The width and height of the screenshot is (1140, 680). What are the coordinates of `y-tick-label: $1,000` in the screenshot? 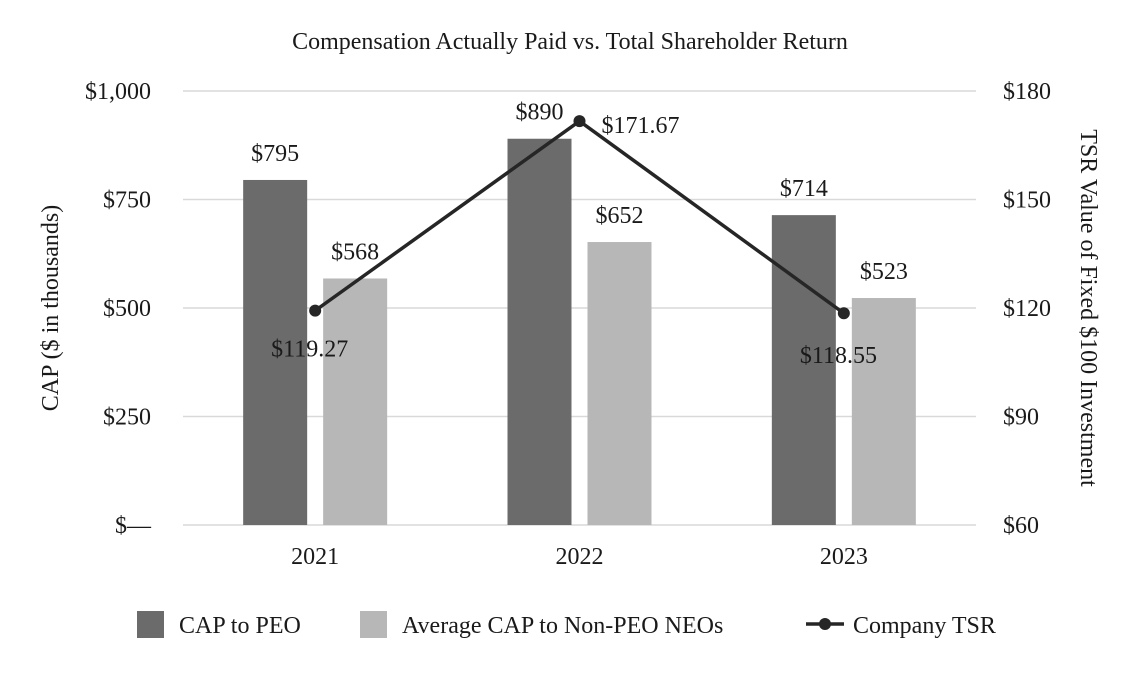 It's located at (118, 92).